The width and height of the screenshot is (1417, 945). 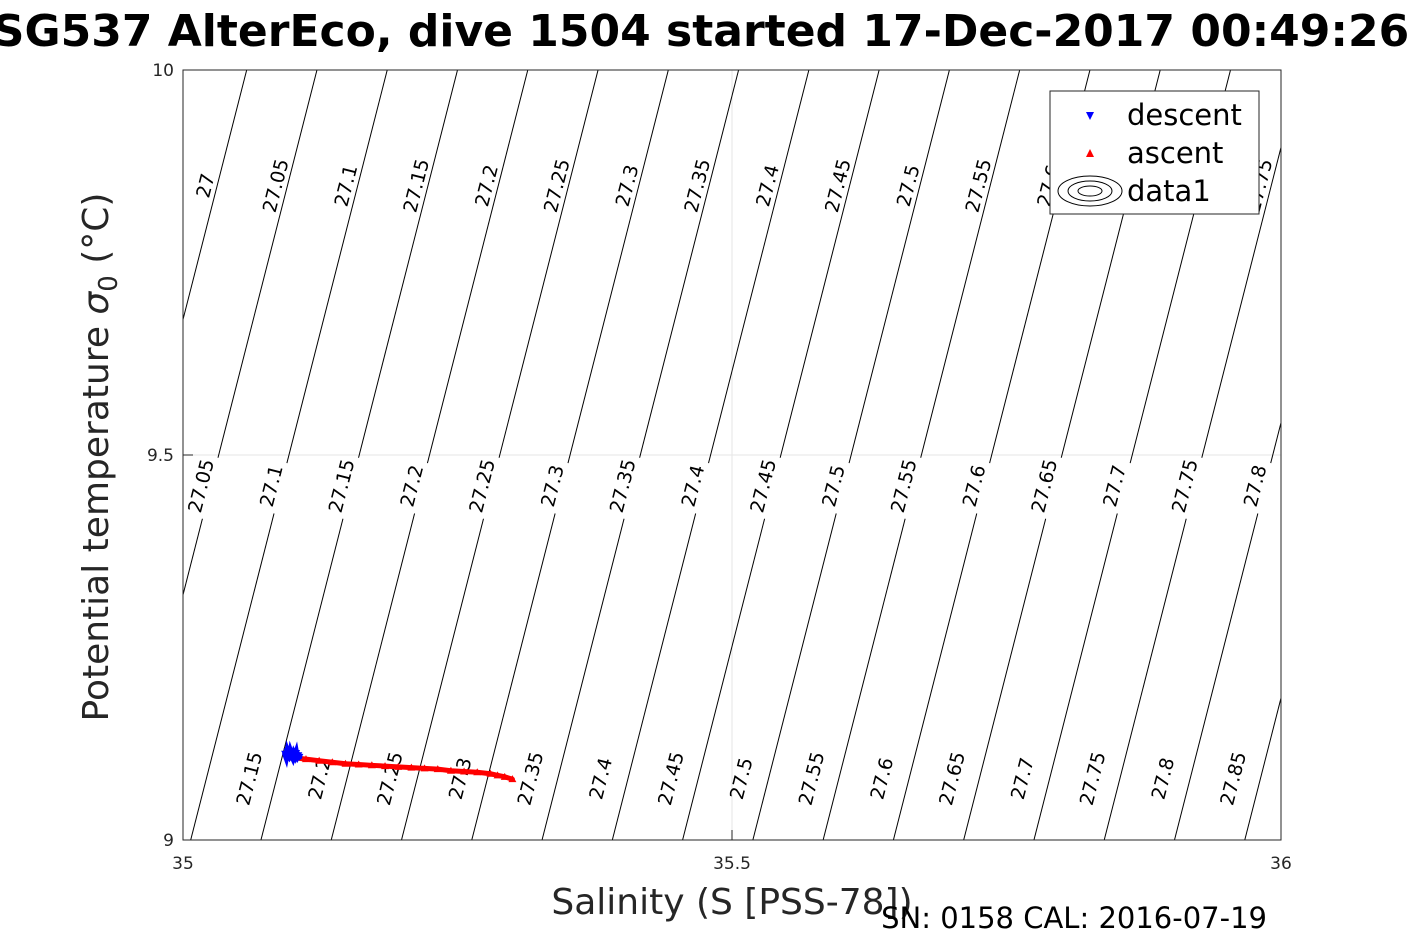 What do you see at coordinates (1281, 864) in the screenshot?
I see `x-tick-label-2: 36` at bounding box center [1281, 864].